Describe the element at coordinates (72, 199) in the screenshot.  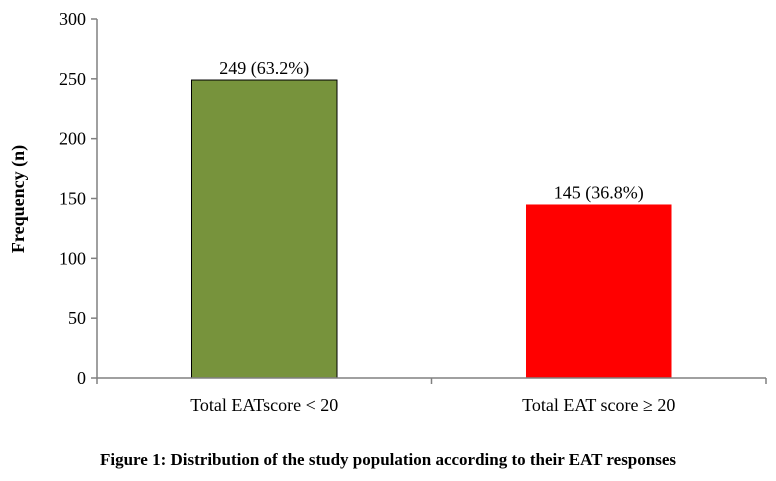
I see `y-tick-label: 150` at that location.